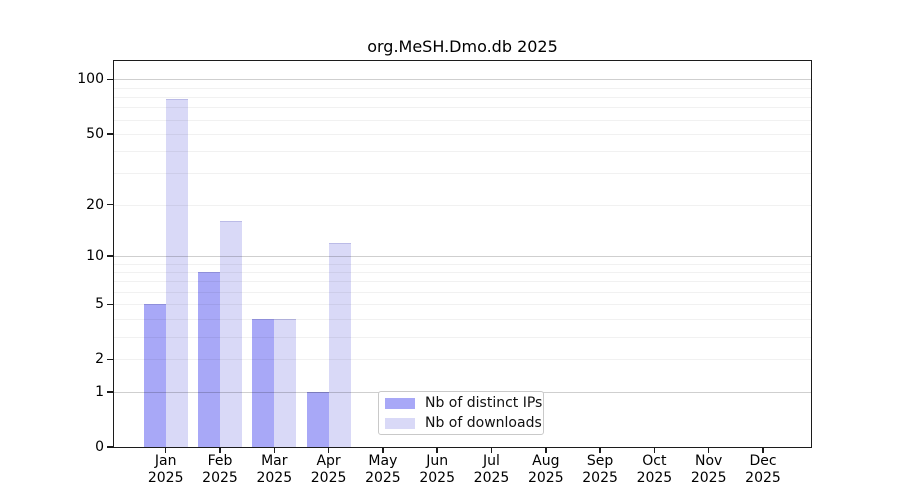 Image resolution: width=900 pixels, height=500 pixels. I want to click on x-tick-feb, so click(220, 450).